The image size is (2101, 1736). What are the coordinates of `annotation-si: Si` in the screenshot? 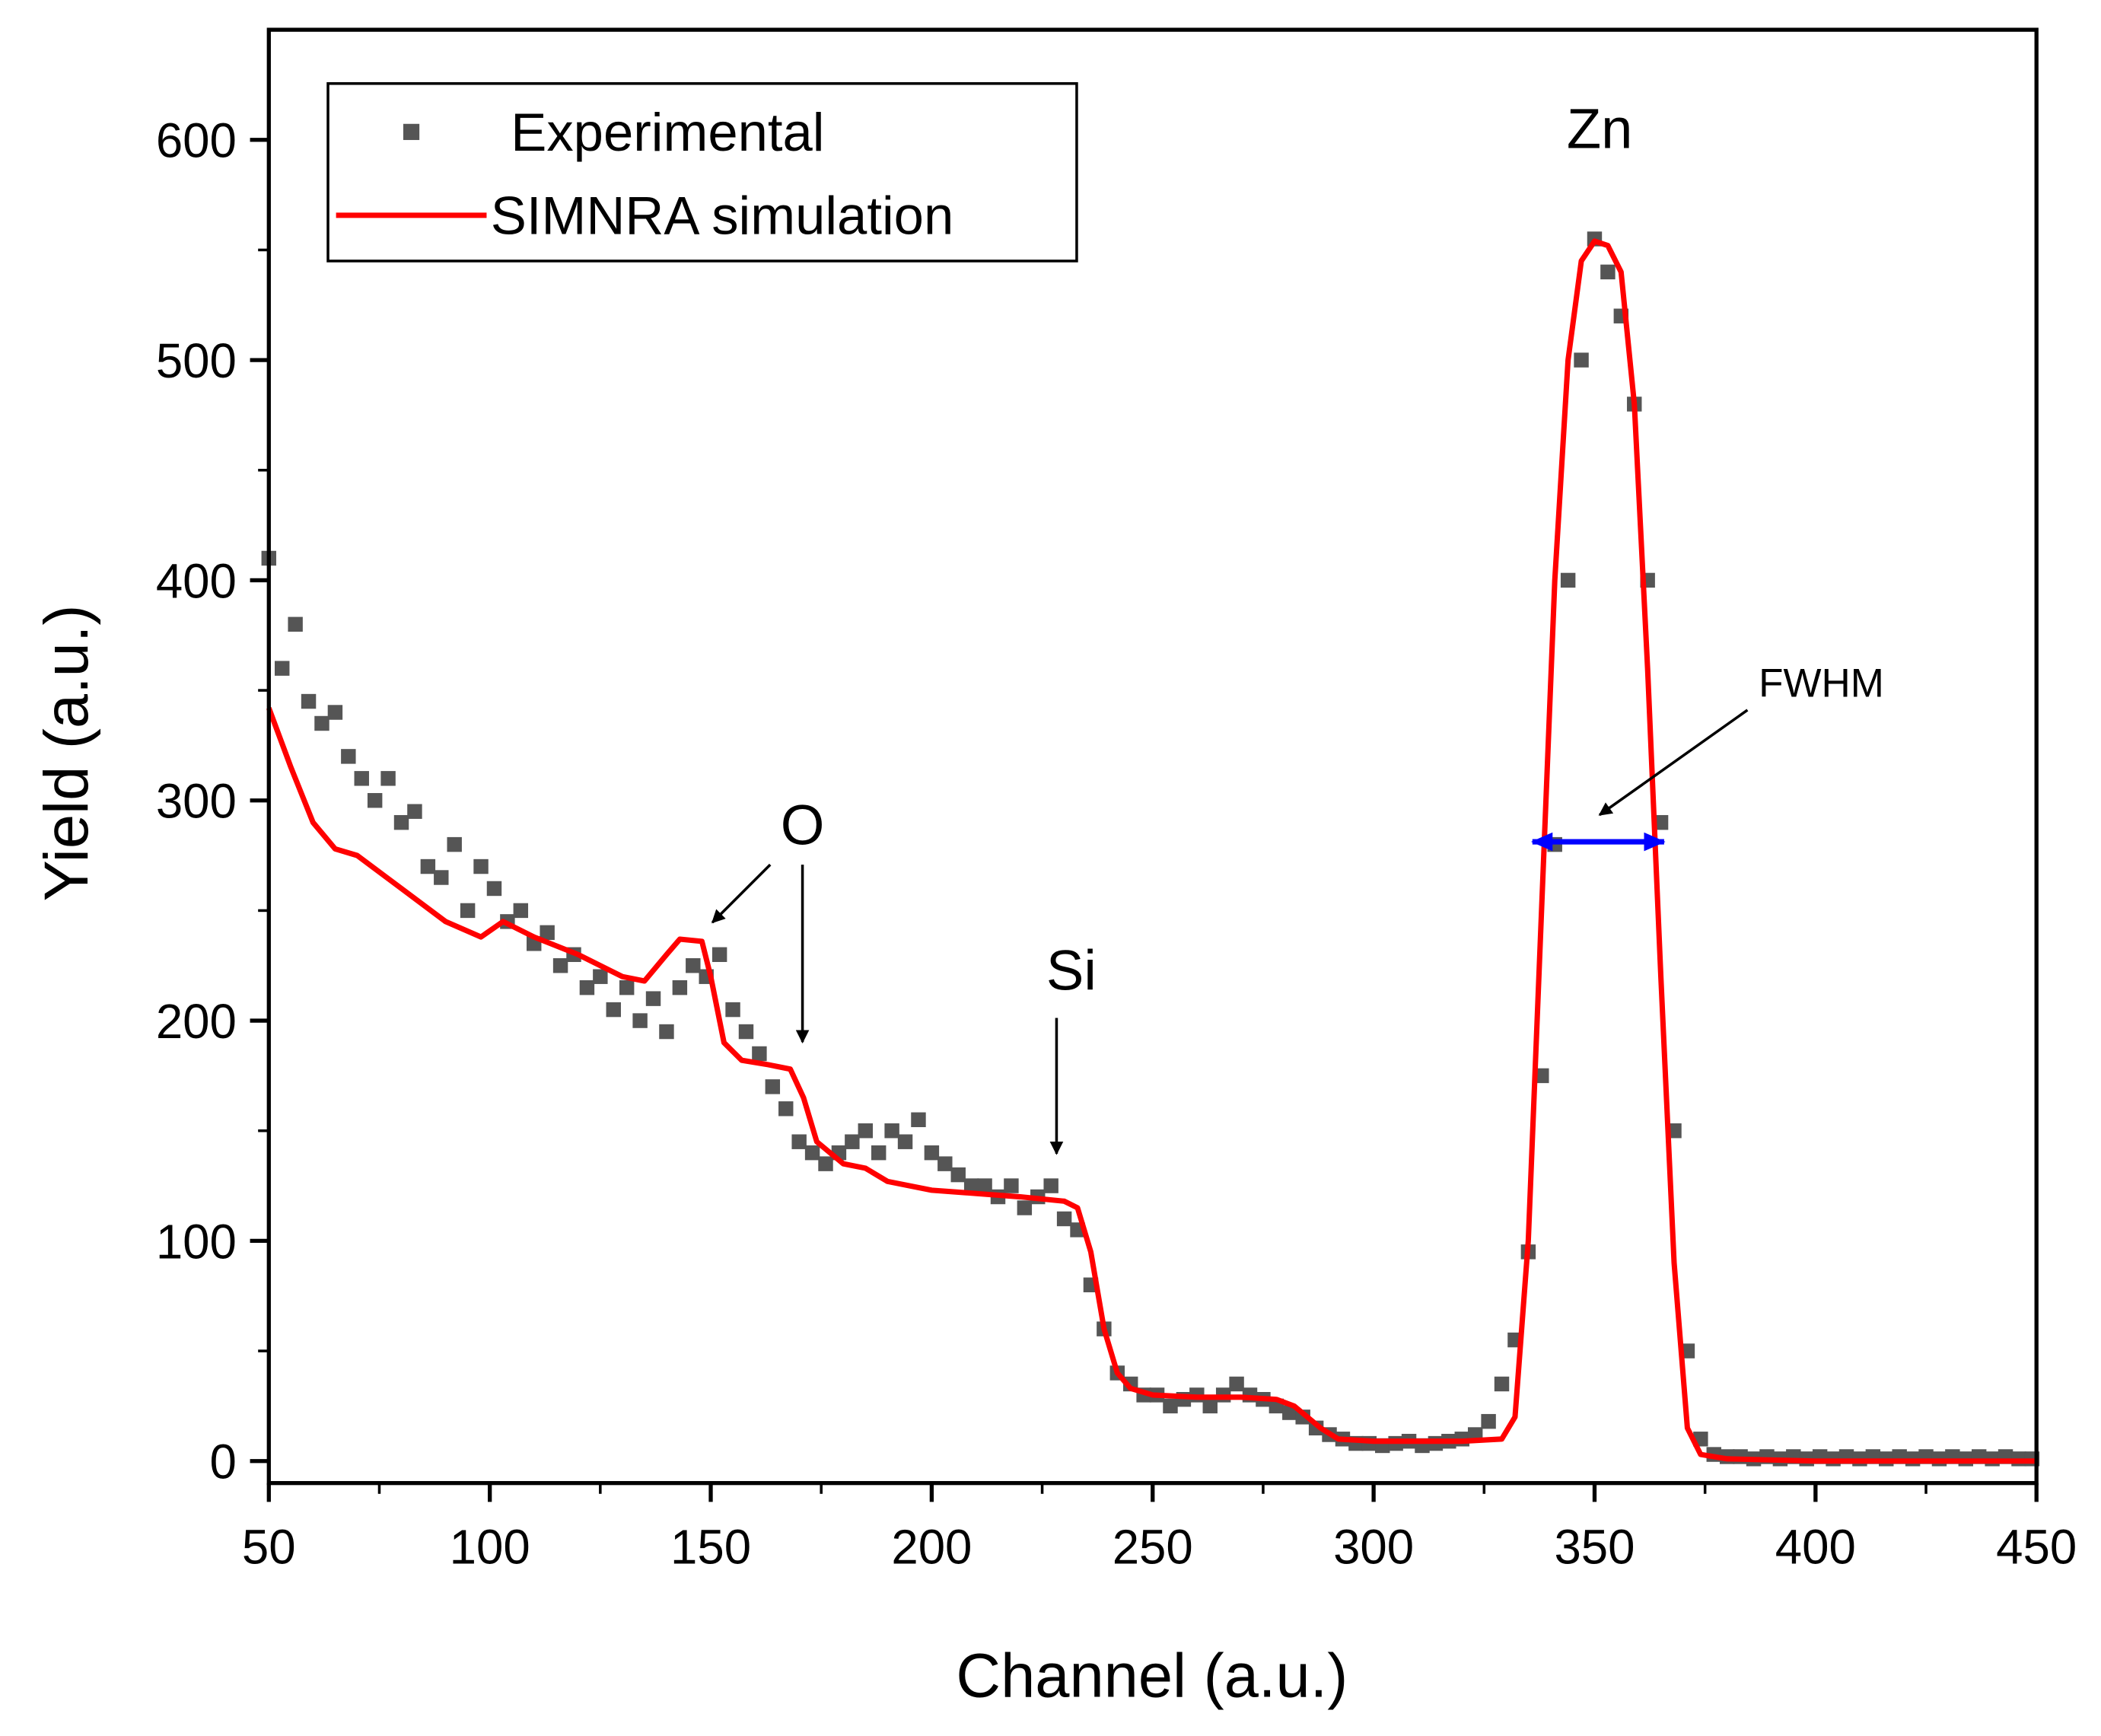 It's located at (1071, 970).